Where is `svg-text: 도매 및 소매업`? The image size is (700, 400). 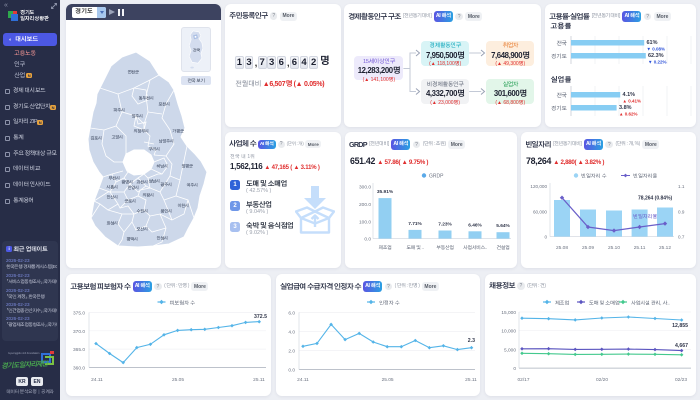
svg-text: 도매 및 소매업 is located at coordinates (604, 303).